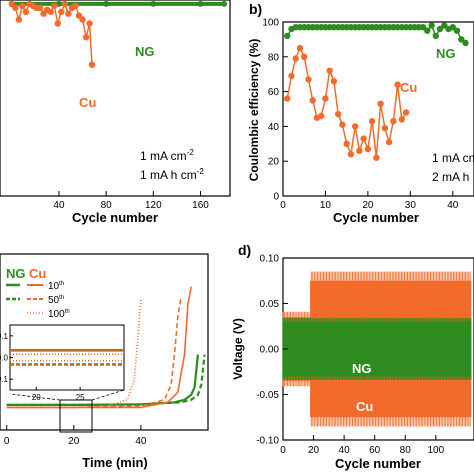 This screenshot has width=474, height=474. I want to click on legend-50-label: 50th, so click(56, 300).